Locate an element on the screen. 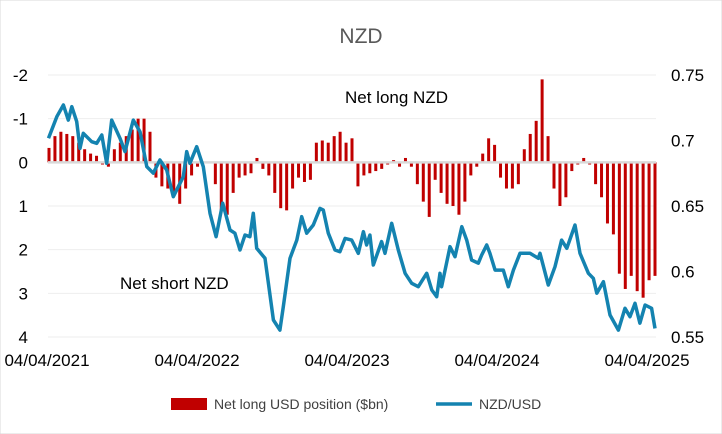  left-tick-label: 1 is located at coordinates (23, 206).